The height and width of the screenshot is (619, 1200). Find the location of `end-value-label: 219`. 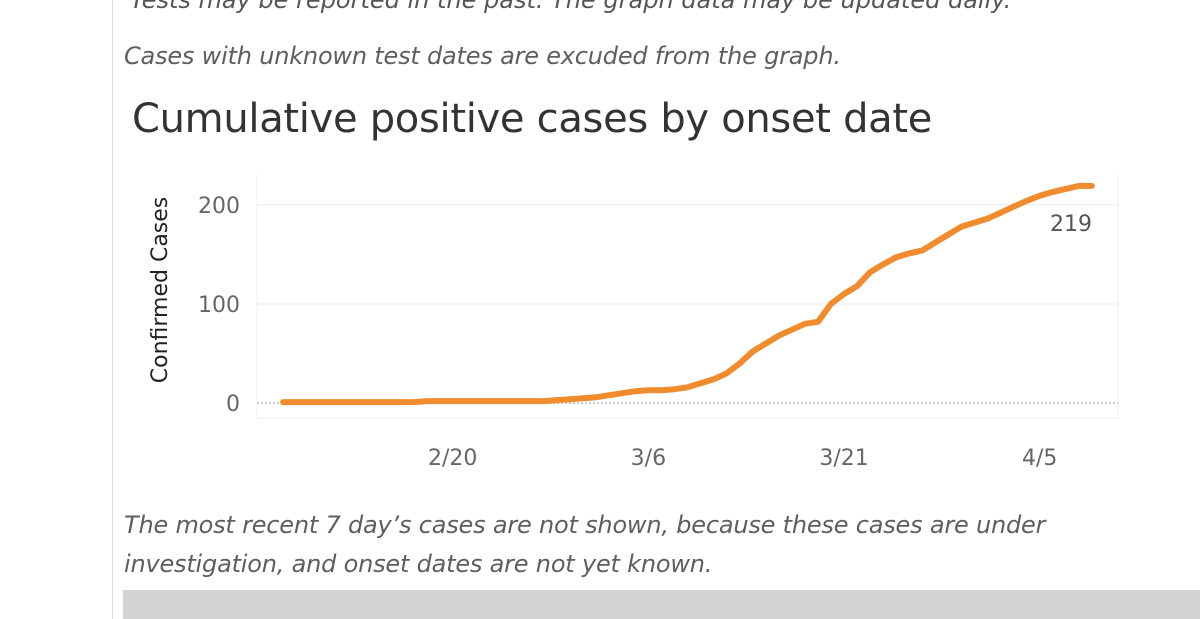

end-value-label: 219 is located at coordinates (1071, 224).